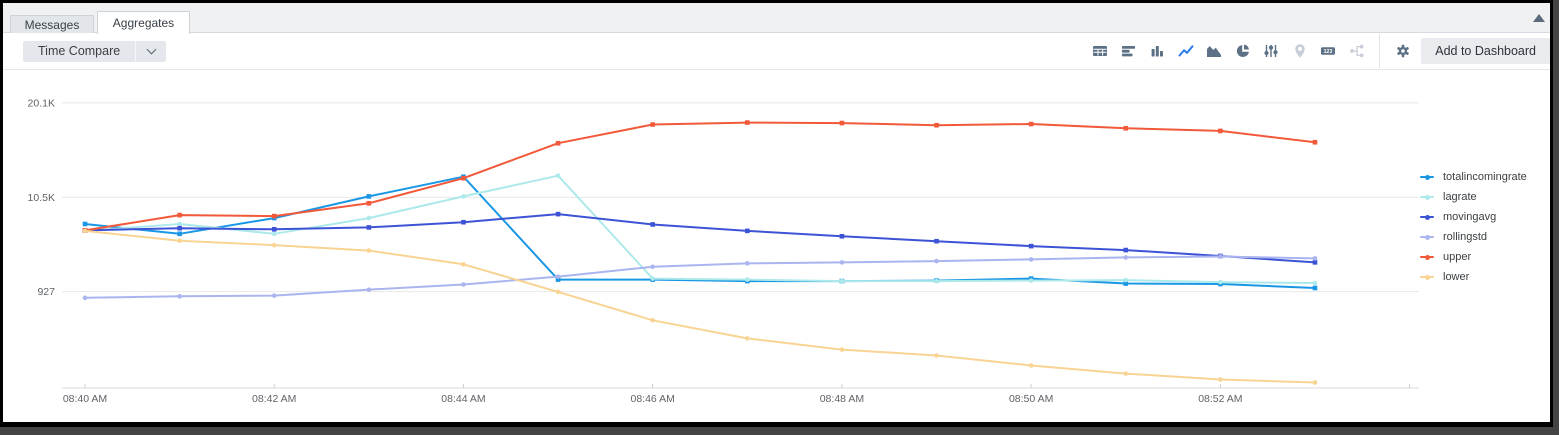  What do you see at coordinates (1186, 51) in the screenshot?
I see `line-chart-icon` at bounding box center [1186, 51].